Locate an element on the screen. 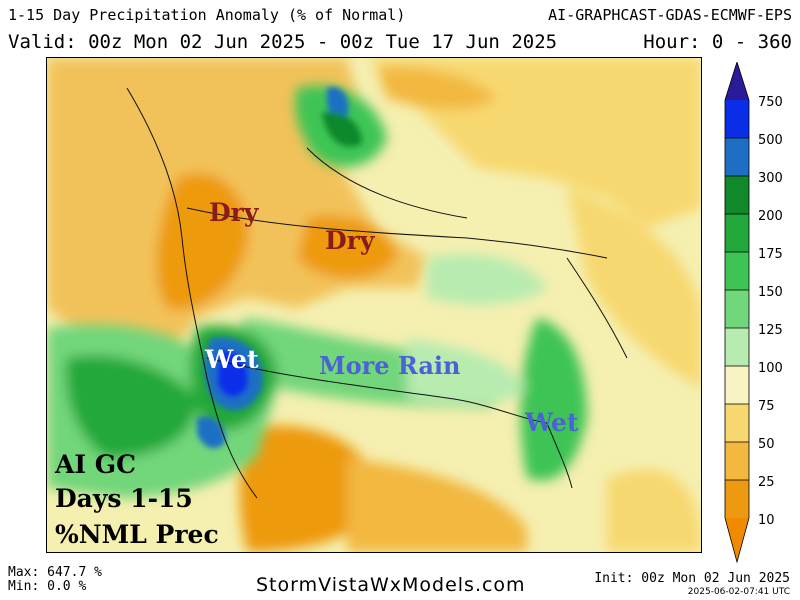 The width and height of the screenshot is (800, 600). max-value: Max: 647.7 % is located at coordinates (55, 572).